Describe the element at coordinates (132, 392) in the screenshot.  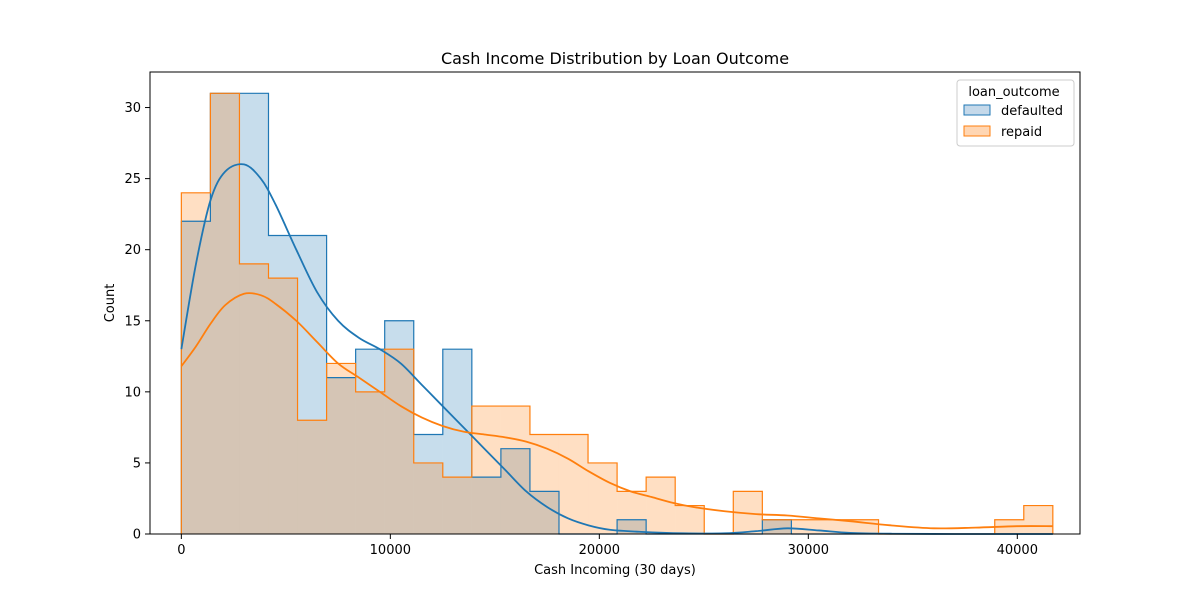
I see `y-tick-label: 10` at that location.